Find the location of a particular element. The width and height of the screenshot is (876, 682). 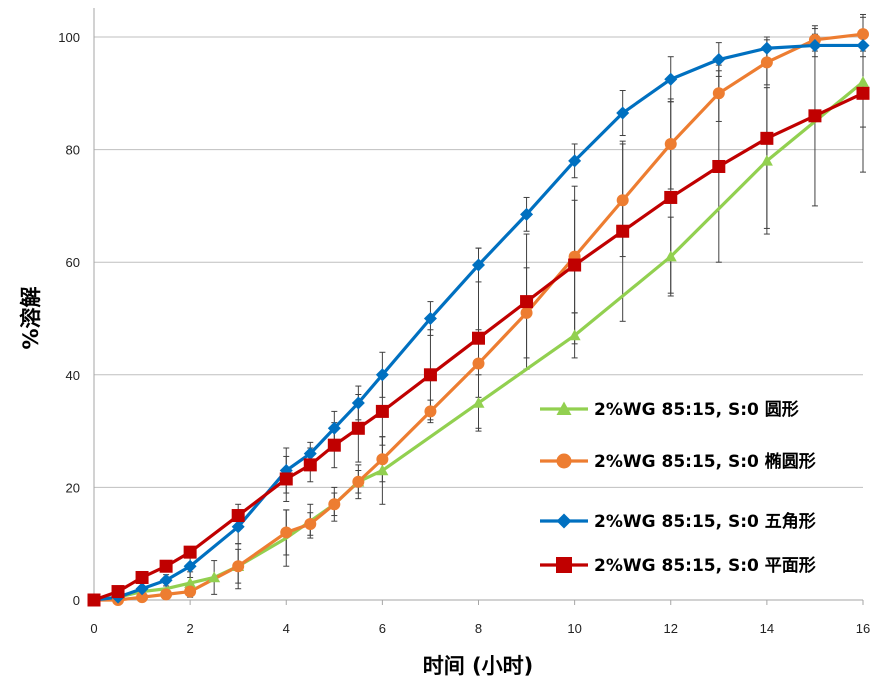

y-tick-label-1: 20 is located at coordinates (73, 487).